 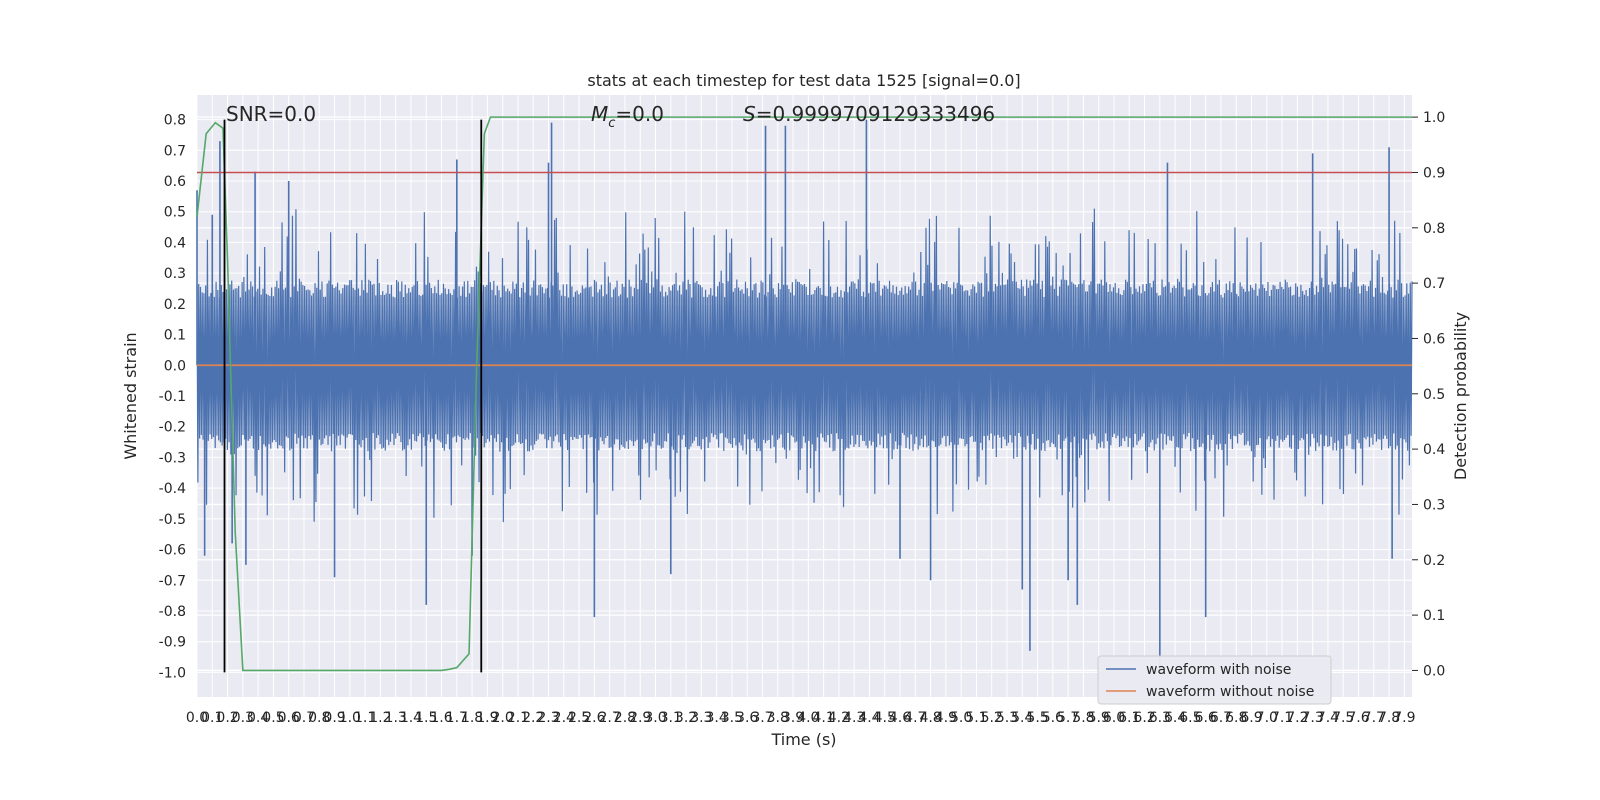 I want to click on x-tick-label: 5.3, so click(x=1007, y=718).